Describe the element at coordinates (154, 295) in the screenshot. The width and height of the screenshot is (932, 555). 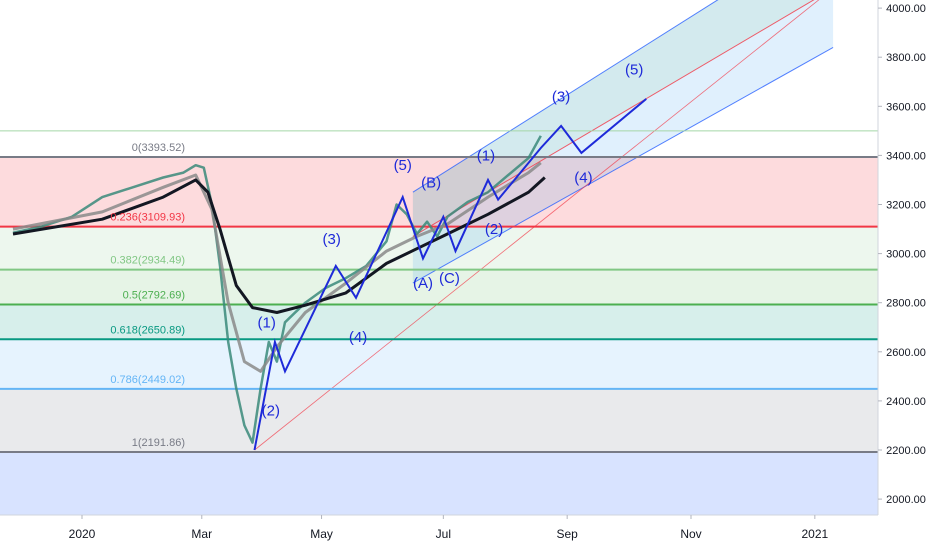
I see `fib-level-label: 0.5(2792.69)` at that location.